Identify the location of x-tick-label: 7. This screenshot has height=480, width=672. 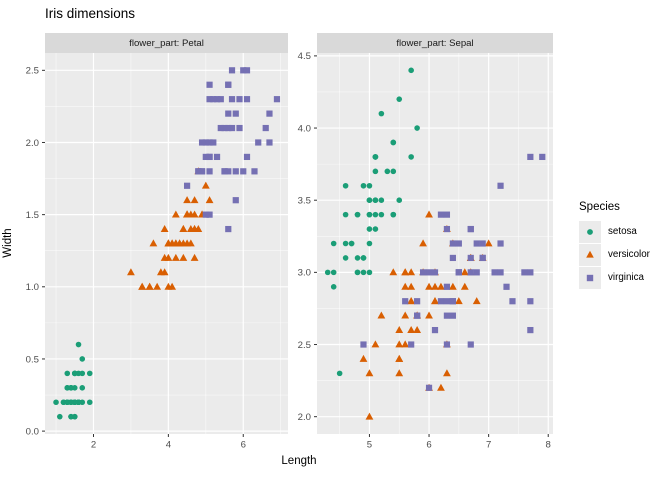
(488, 445).